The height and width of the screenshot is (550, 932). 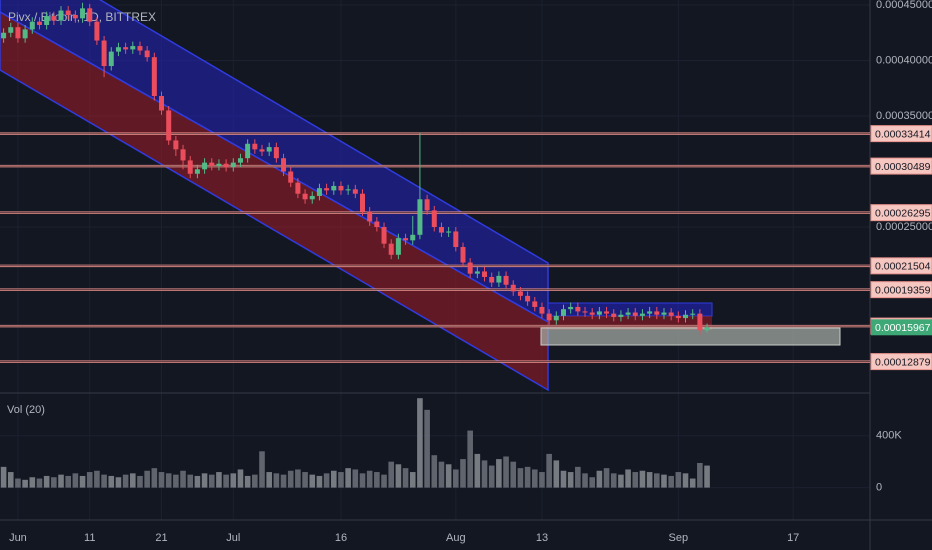 What do you see at coordinates (903, 290) in the screenshot?
I see `level-label: 0.00019359` at bounding box center [903, 290].